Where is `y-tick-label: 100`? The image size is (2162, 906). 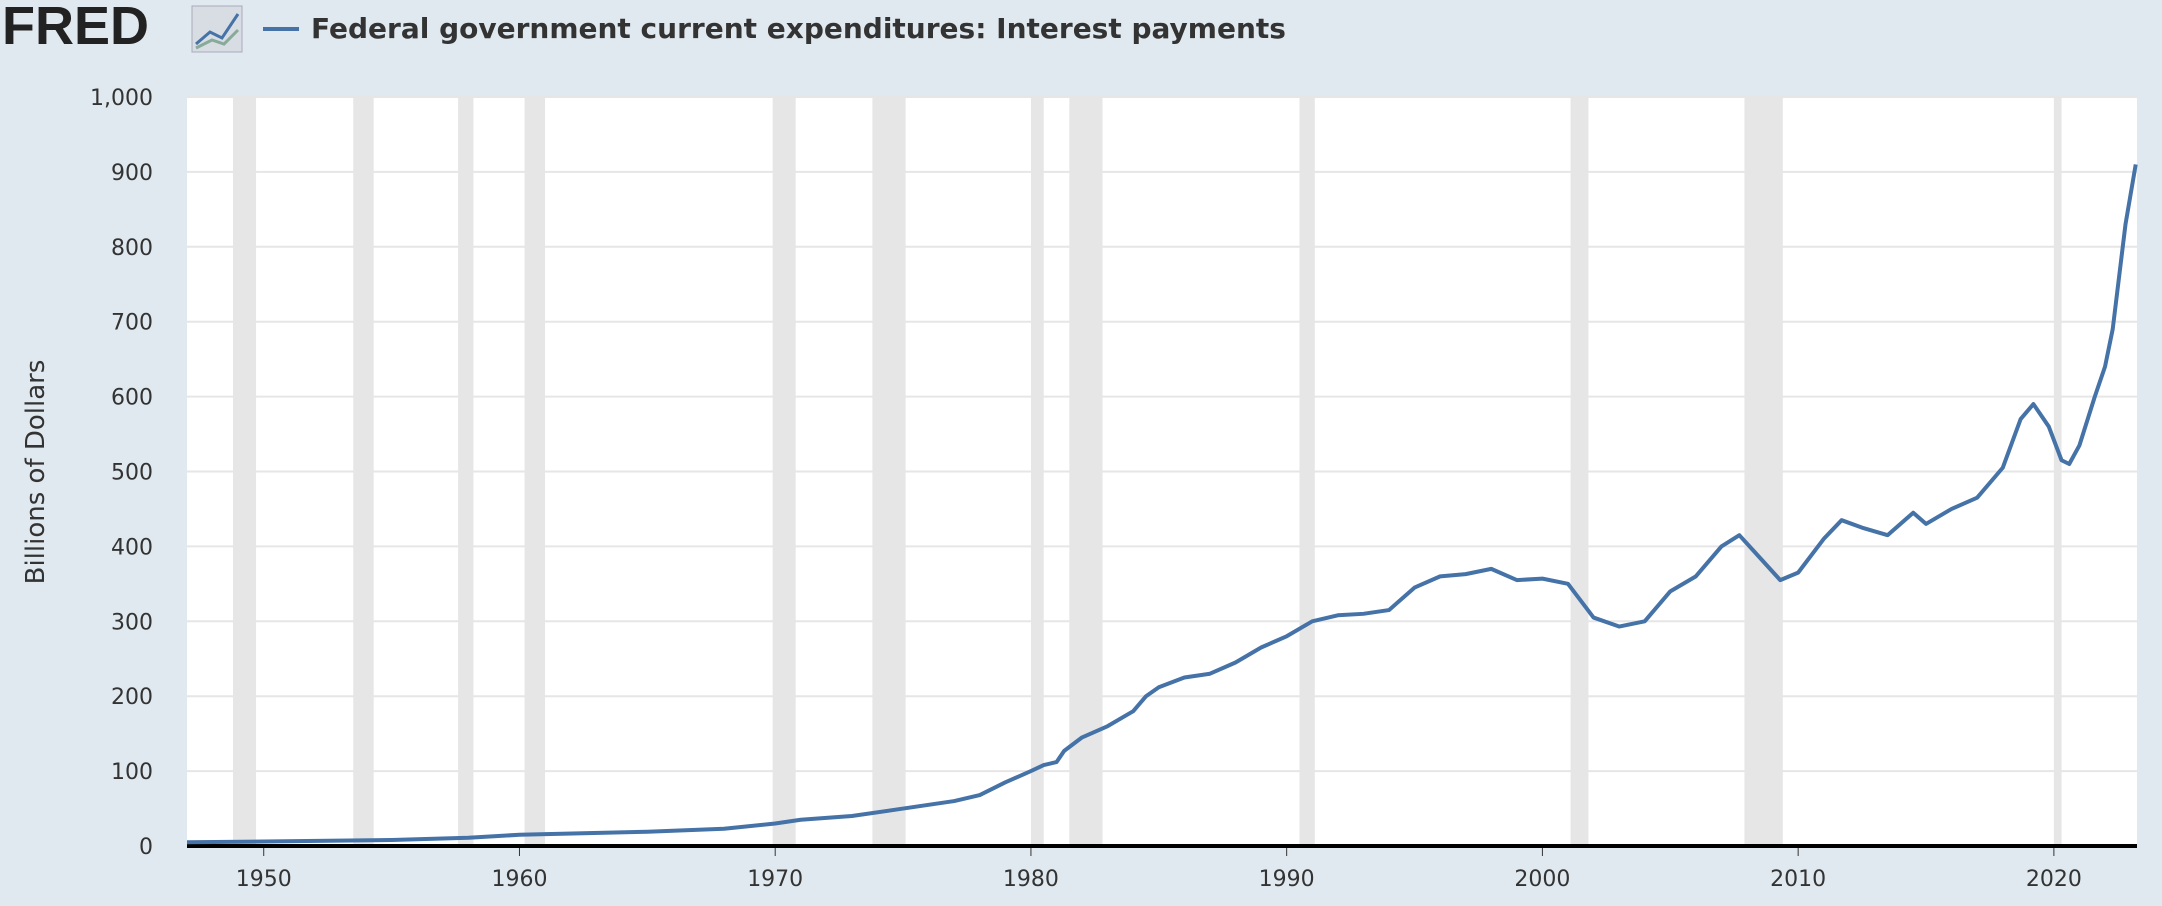
y-tick-label: 100 is located at coordinates (132, 772).